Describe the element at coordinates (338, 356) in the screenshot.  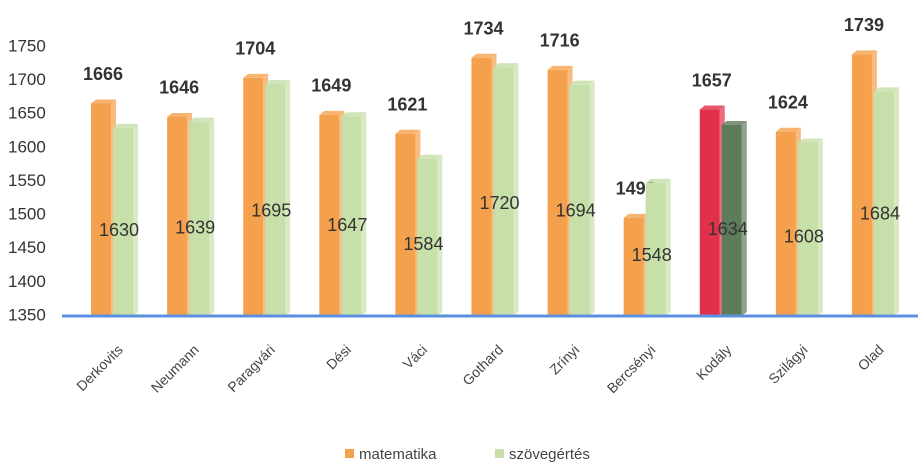
I see `x-tick-label: Dési` at that location.